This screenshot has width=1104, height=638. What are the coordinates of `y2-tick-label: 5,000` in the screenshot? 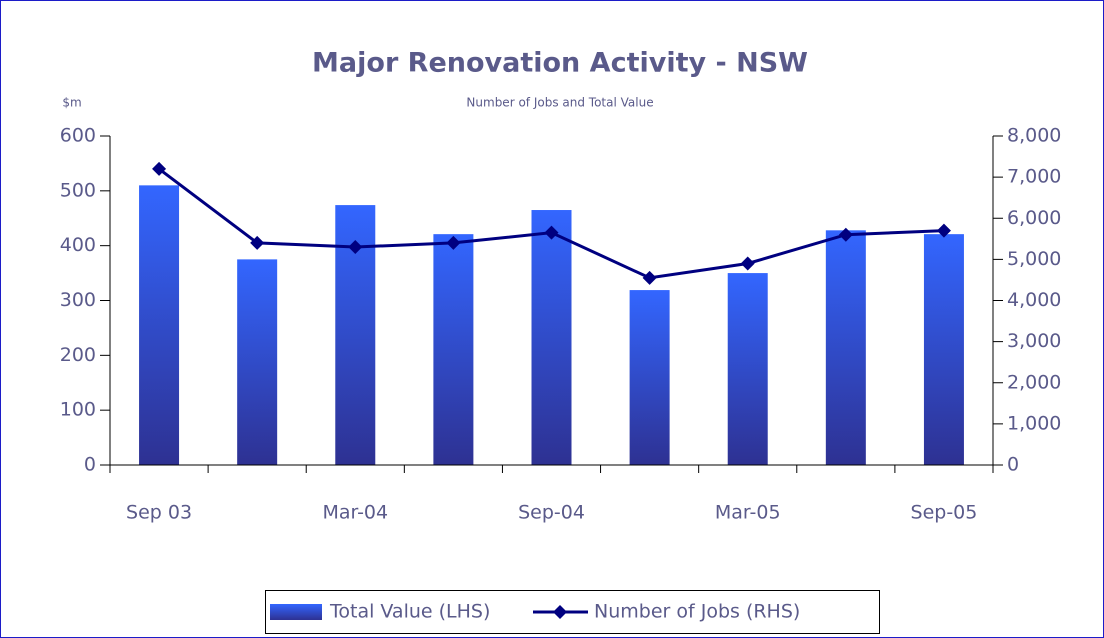 It's located at (1034, 259).